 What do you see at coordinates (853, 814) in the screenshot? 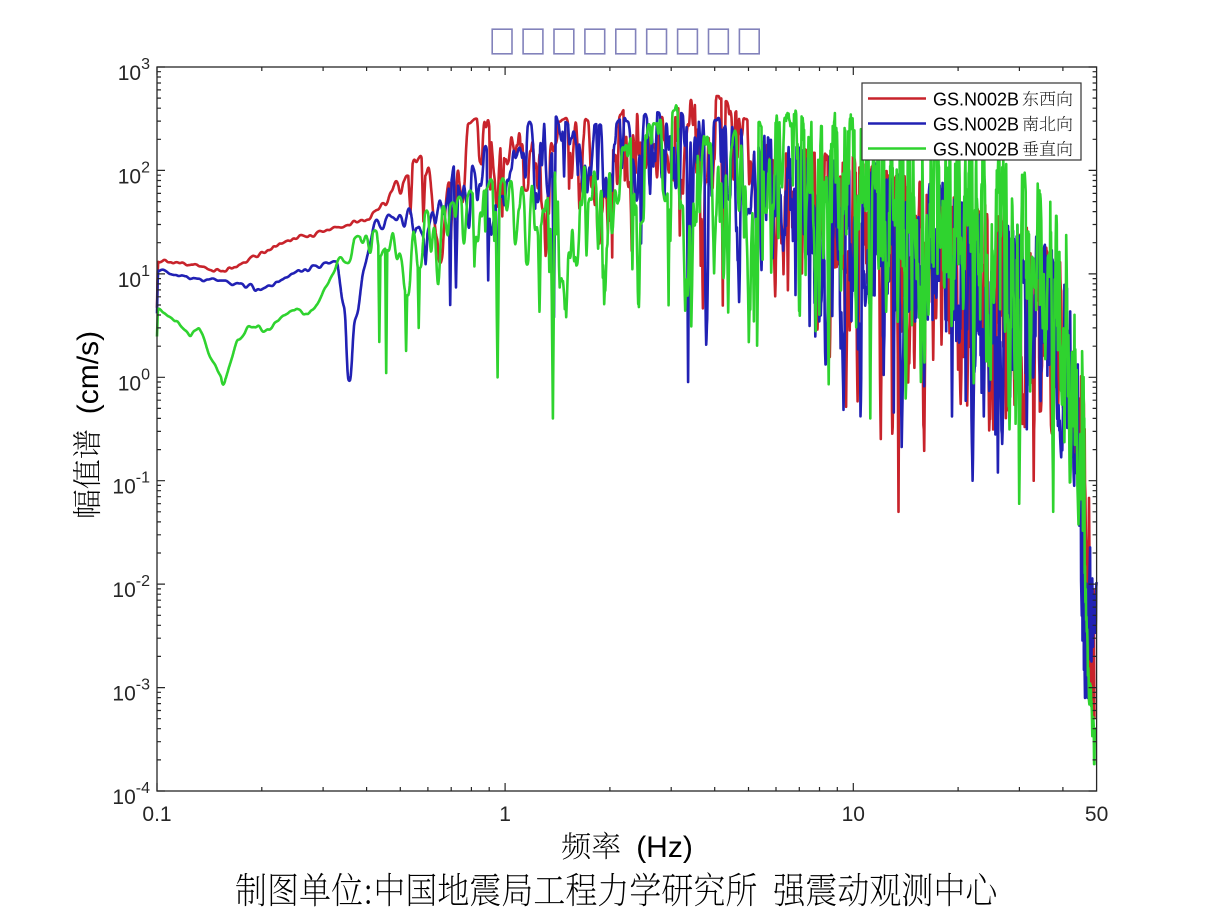
I see `svg-text: 10` at bounding box center [853, 814].